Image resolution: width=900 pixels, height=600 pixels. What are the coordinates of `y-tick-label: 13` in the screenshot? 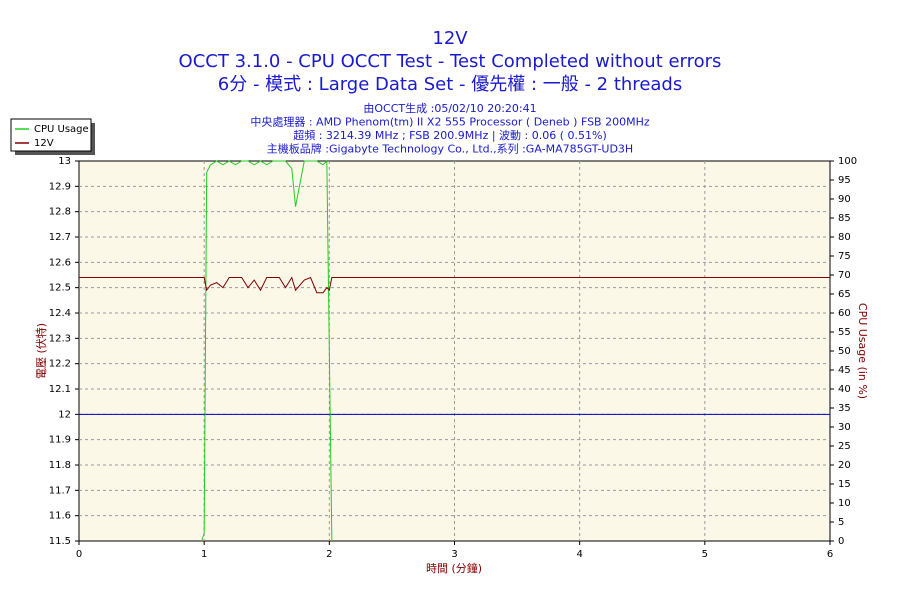 It's located at (64, 161).